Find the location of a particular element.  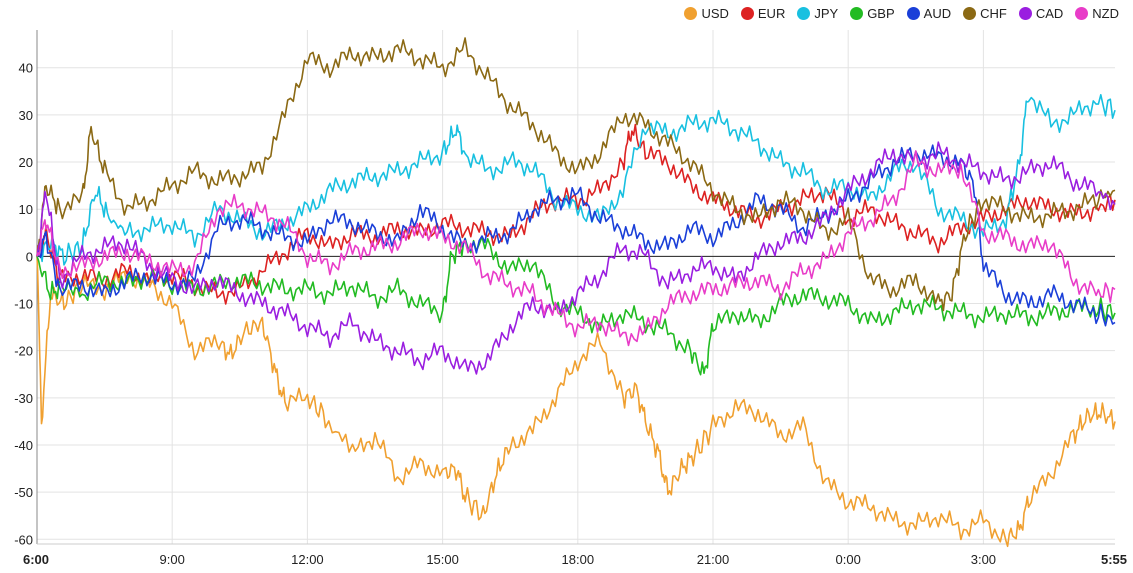

legend-label: CAD is located at coordinates (1049, 13).